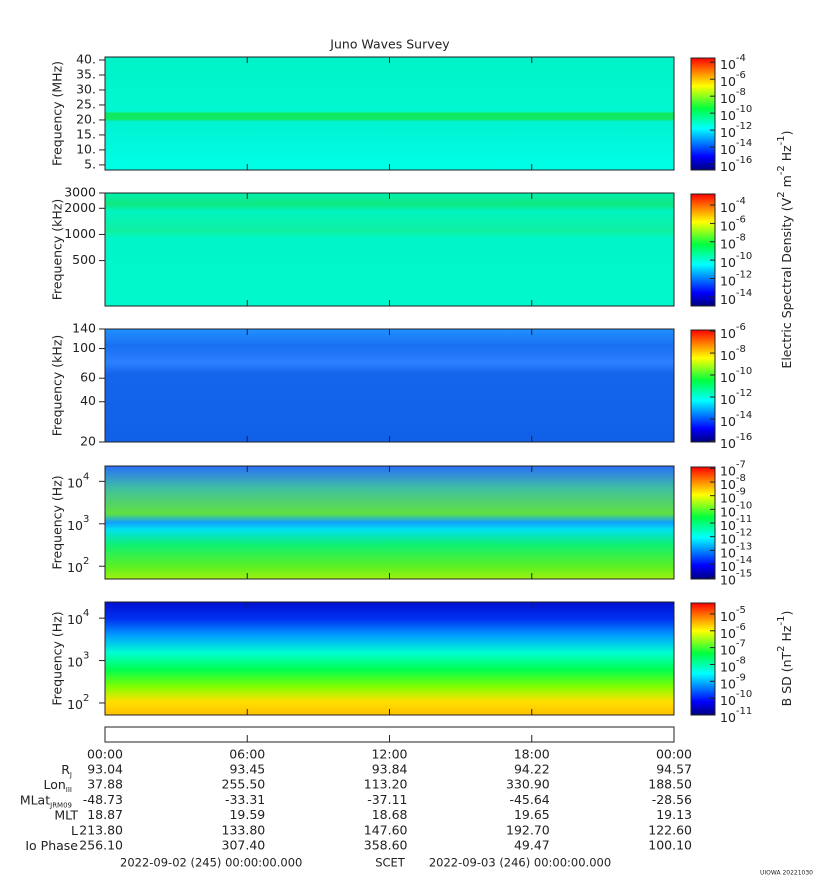 Image resolution: width=815 pixels, height=880 pixels. What do you see at coordinates (744, 711) in the screenshot?
I see `superscript: -11` at bounding box center [744, 711].